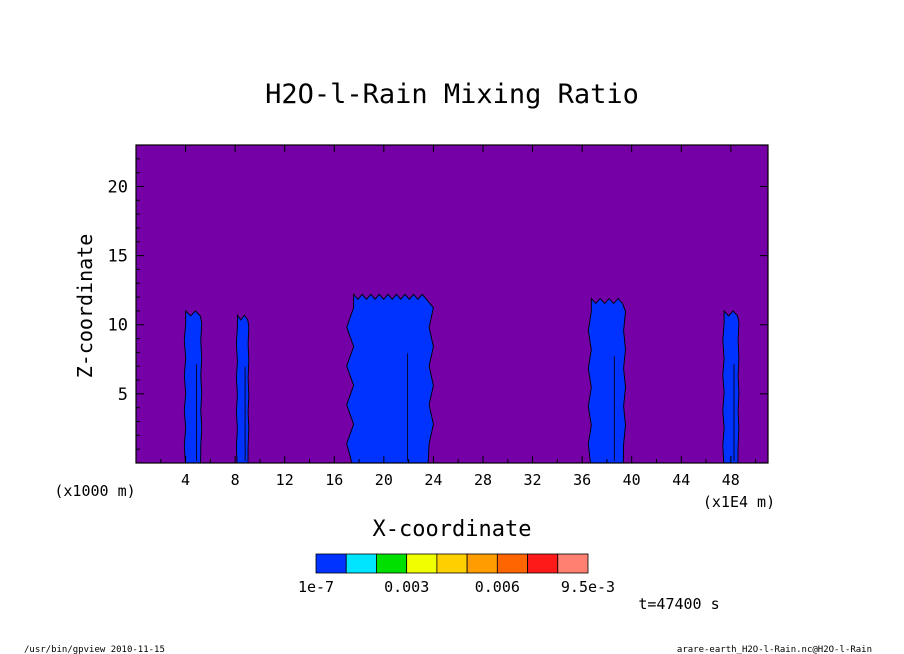 This screenshot has height=654, width=904. I want to click on y-tick-label: 10, so click(118, 326).